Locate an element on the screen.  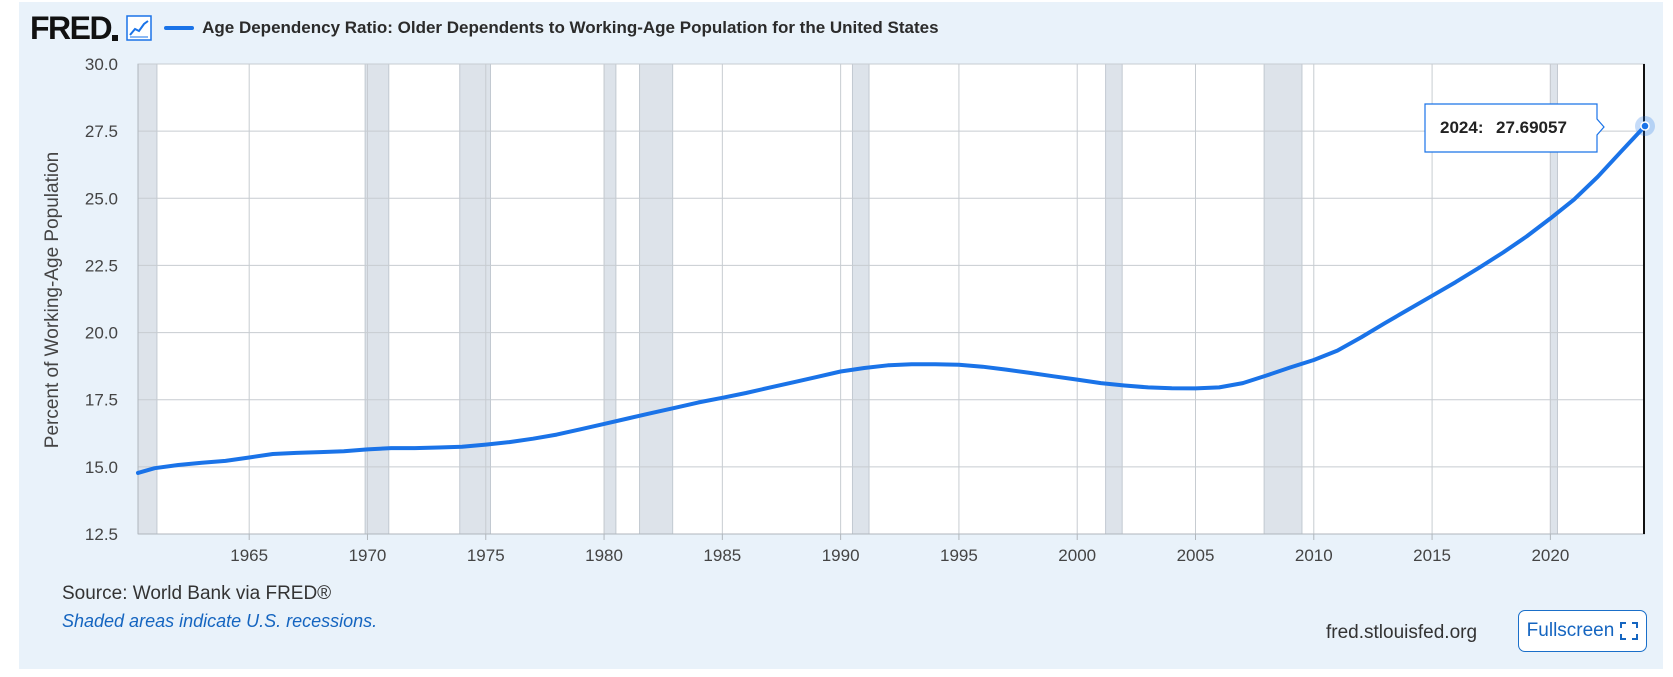
tooltip-box is located at coordinates (1514, 128).